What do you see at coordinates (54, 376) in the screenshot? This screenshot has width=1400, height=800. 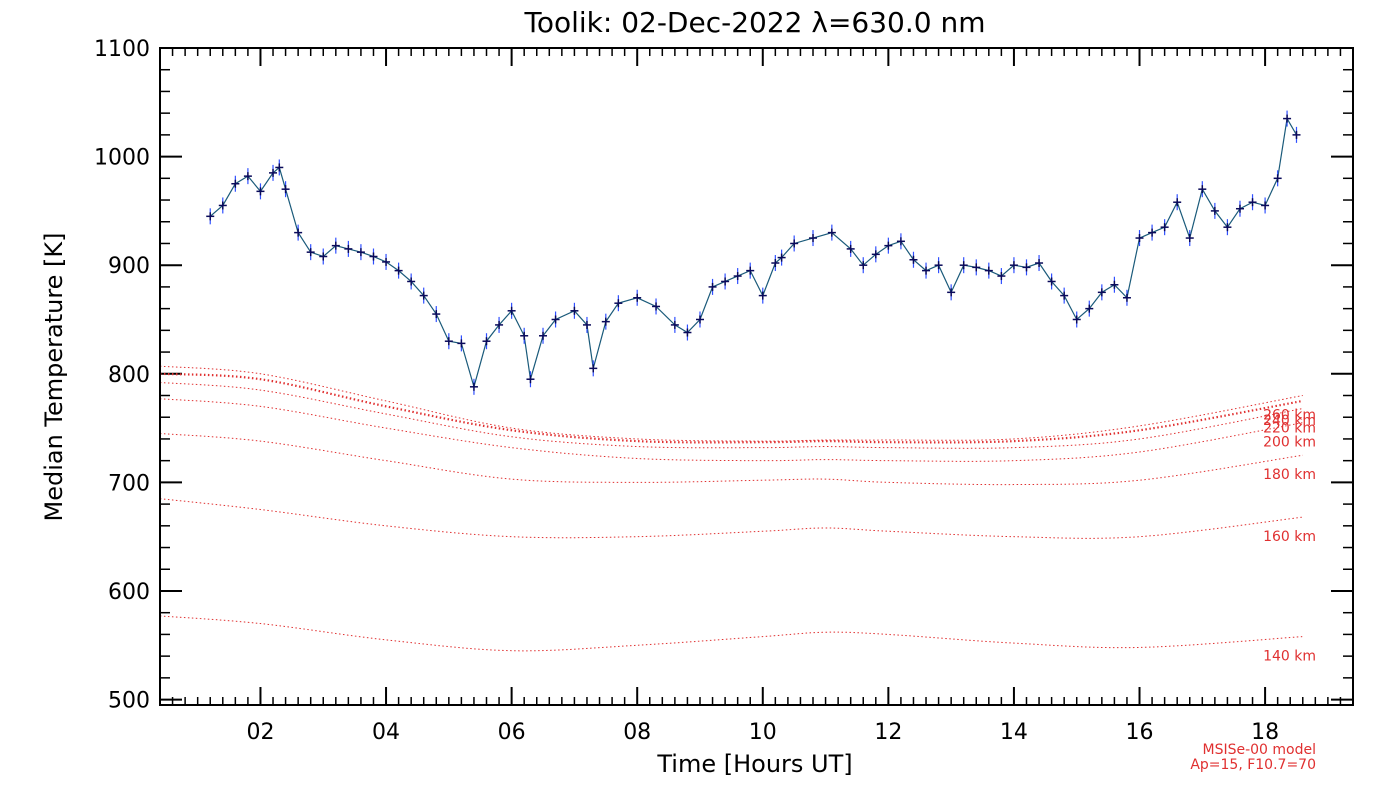 I see `y-axis-label: Median Temperature [K]` at bounding box center [54, 376].